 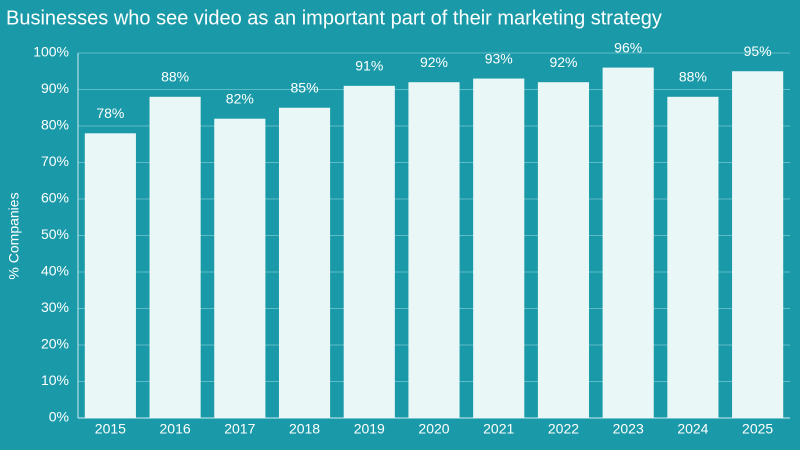 I want to click on y-tick-label: 90%, so click(x=55, y=88).